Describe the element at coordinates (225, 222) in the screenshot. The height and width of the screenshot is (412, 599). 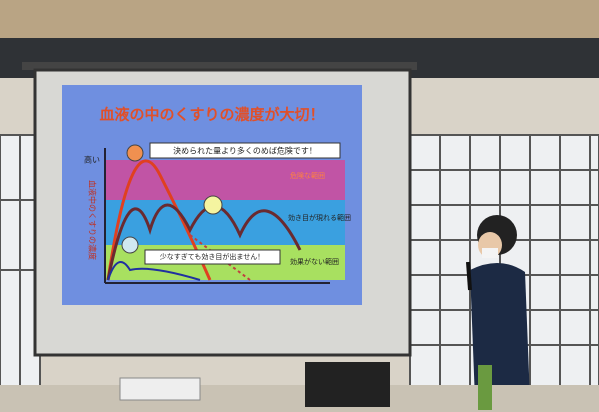
I see `effective-zone` at that location.